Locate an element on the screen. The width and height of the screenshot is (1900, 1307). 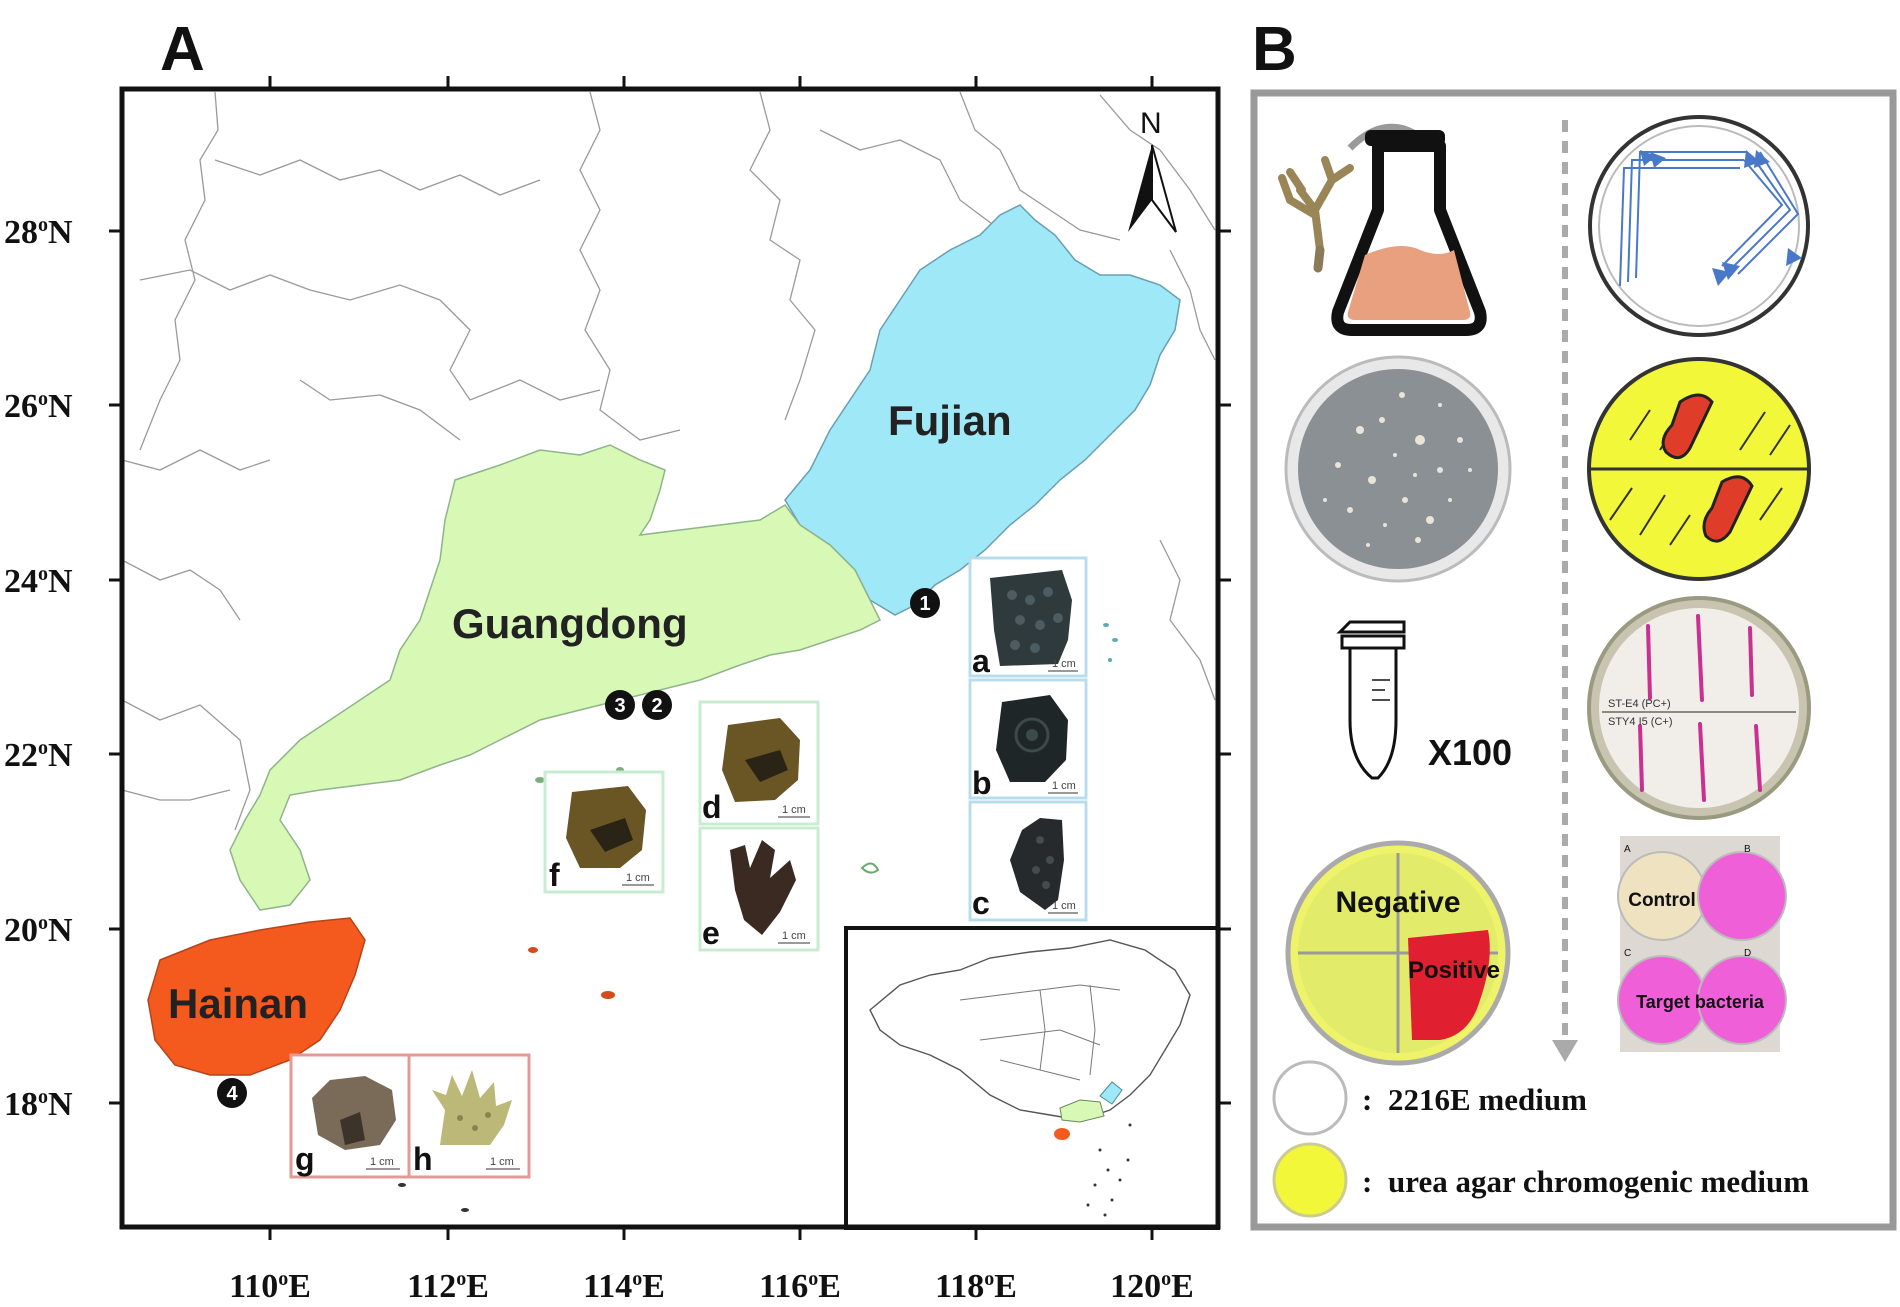
negative-label: Negative is located at coordinates (1397, 902).